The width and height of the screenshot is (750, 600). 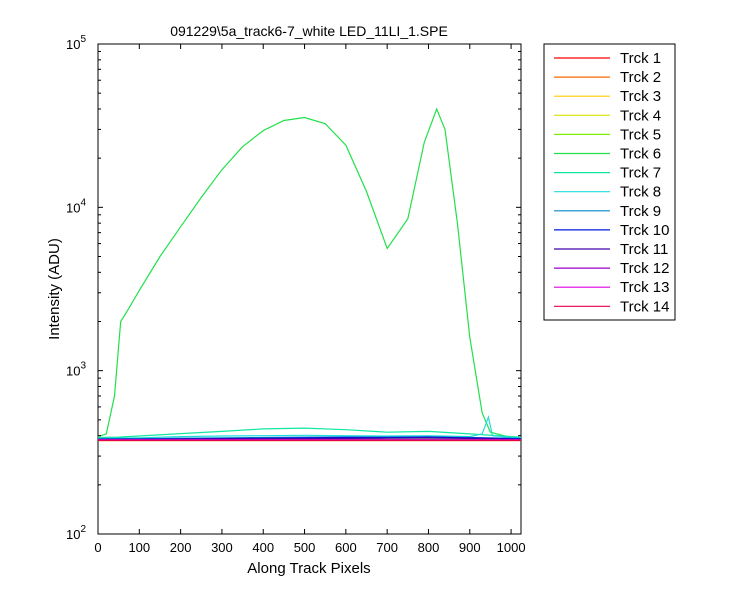 What do you see at coordinates (640, 115) in the screenshot?
I see `legend-label-4: Trck 4` at bounding box center [640, 115].